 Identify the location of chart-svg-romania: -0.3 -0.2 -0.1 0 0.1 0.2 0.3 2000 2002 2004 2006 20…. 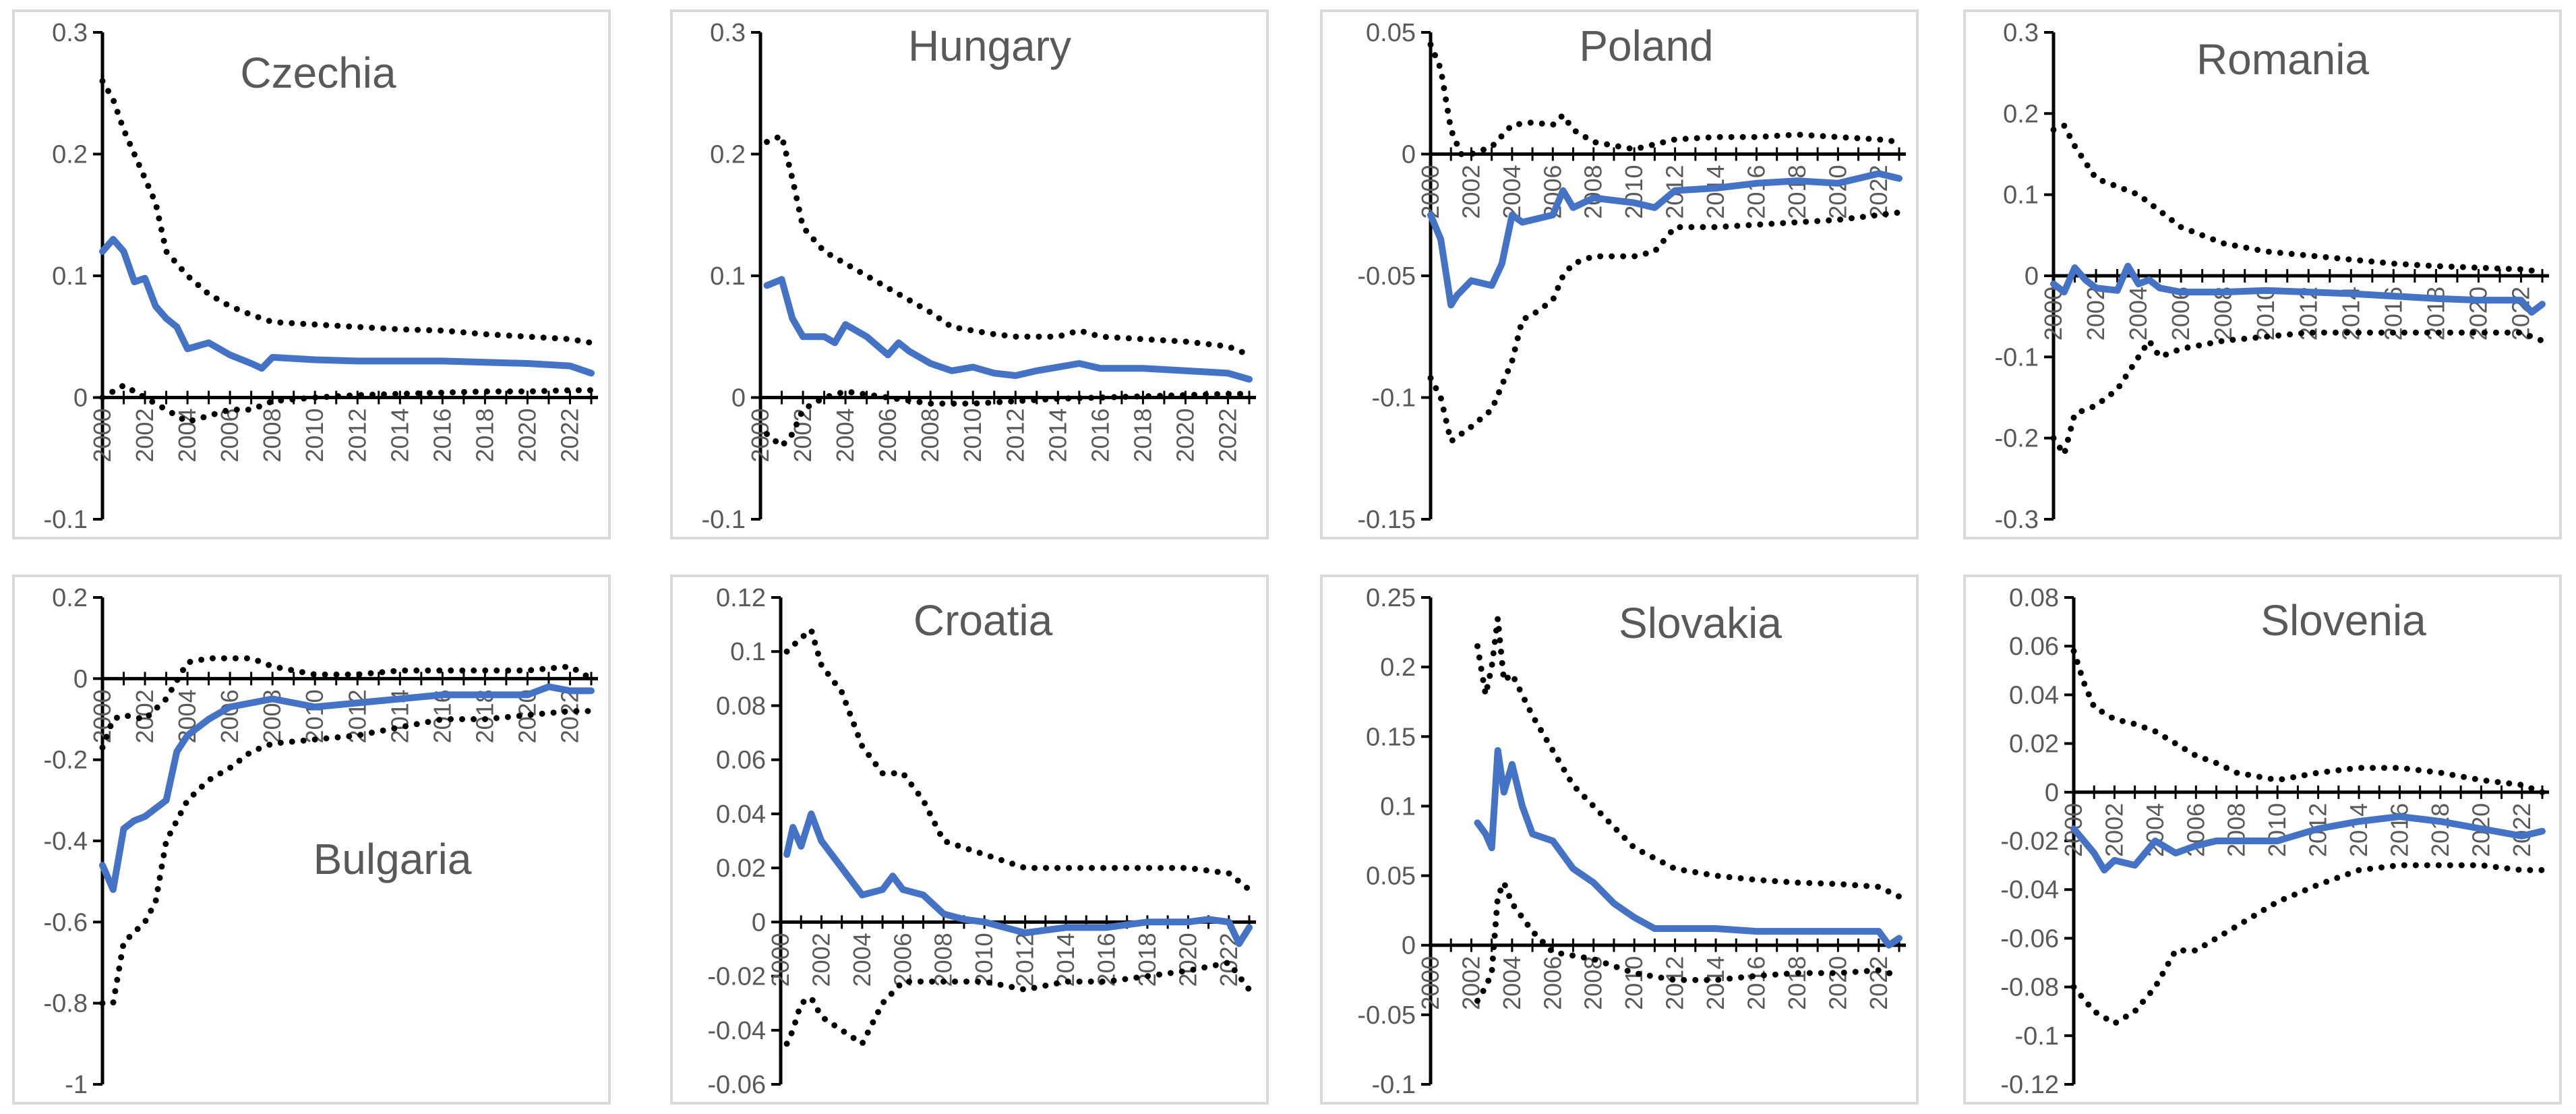
(2272, 277).